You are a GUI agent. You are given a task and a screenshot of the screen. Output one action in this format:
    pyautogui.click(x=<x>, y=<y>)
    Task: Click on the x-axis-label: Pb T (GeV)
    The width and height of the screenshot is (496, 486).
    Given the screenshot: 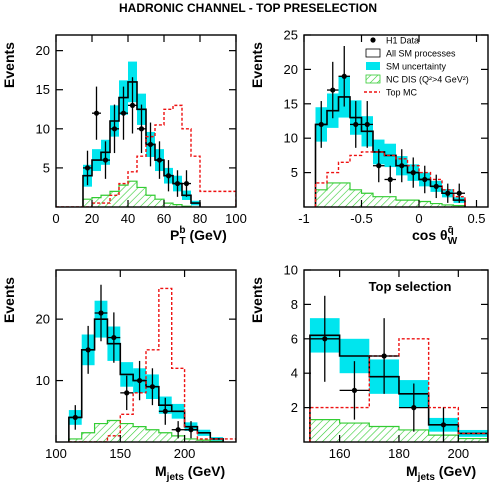 What is the action you would take?
    pyautogui.click(x=198, y=236)
    